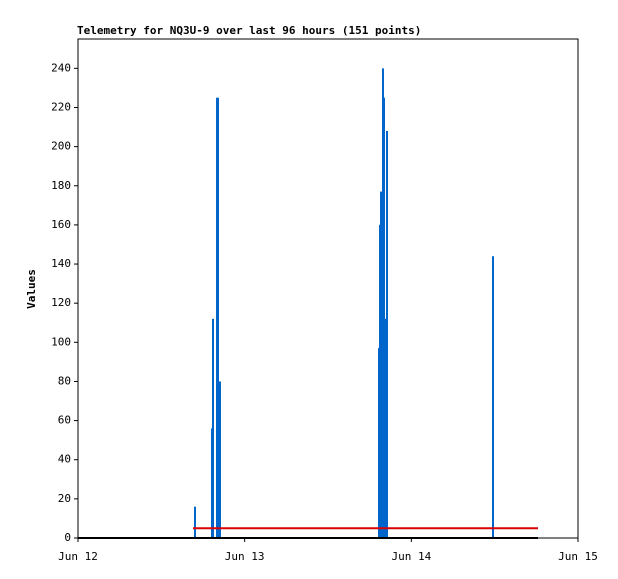  What do you see at coordinates (61, 185) in the screenshot?
I see `y-tick-label: 180` at bounding box center [61, 185].